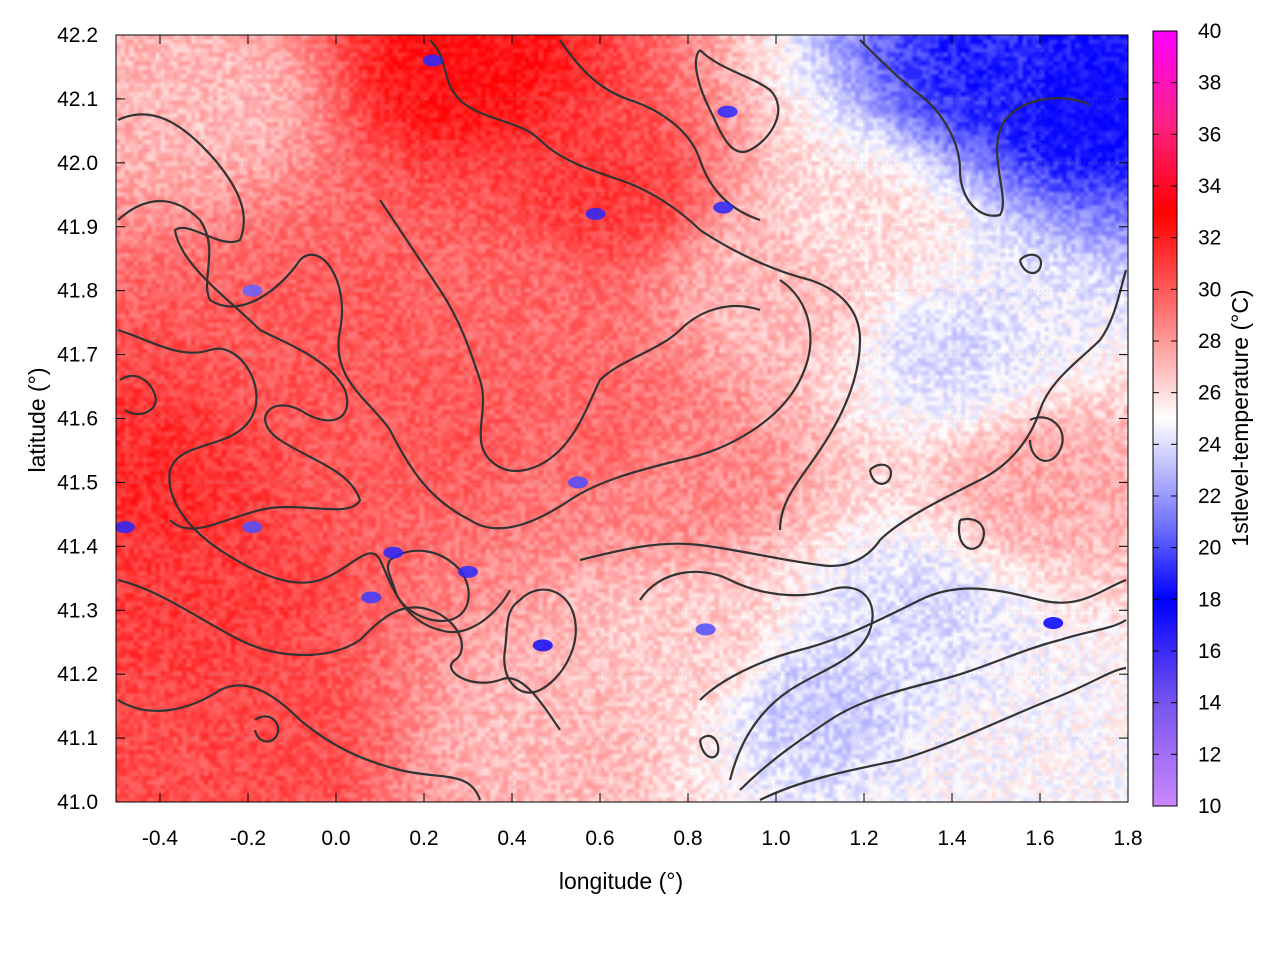  I want to click on y-tick-label: 41.5, so click(77, 482).